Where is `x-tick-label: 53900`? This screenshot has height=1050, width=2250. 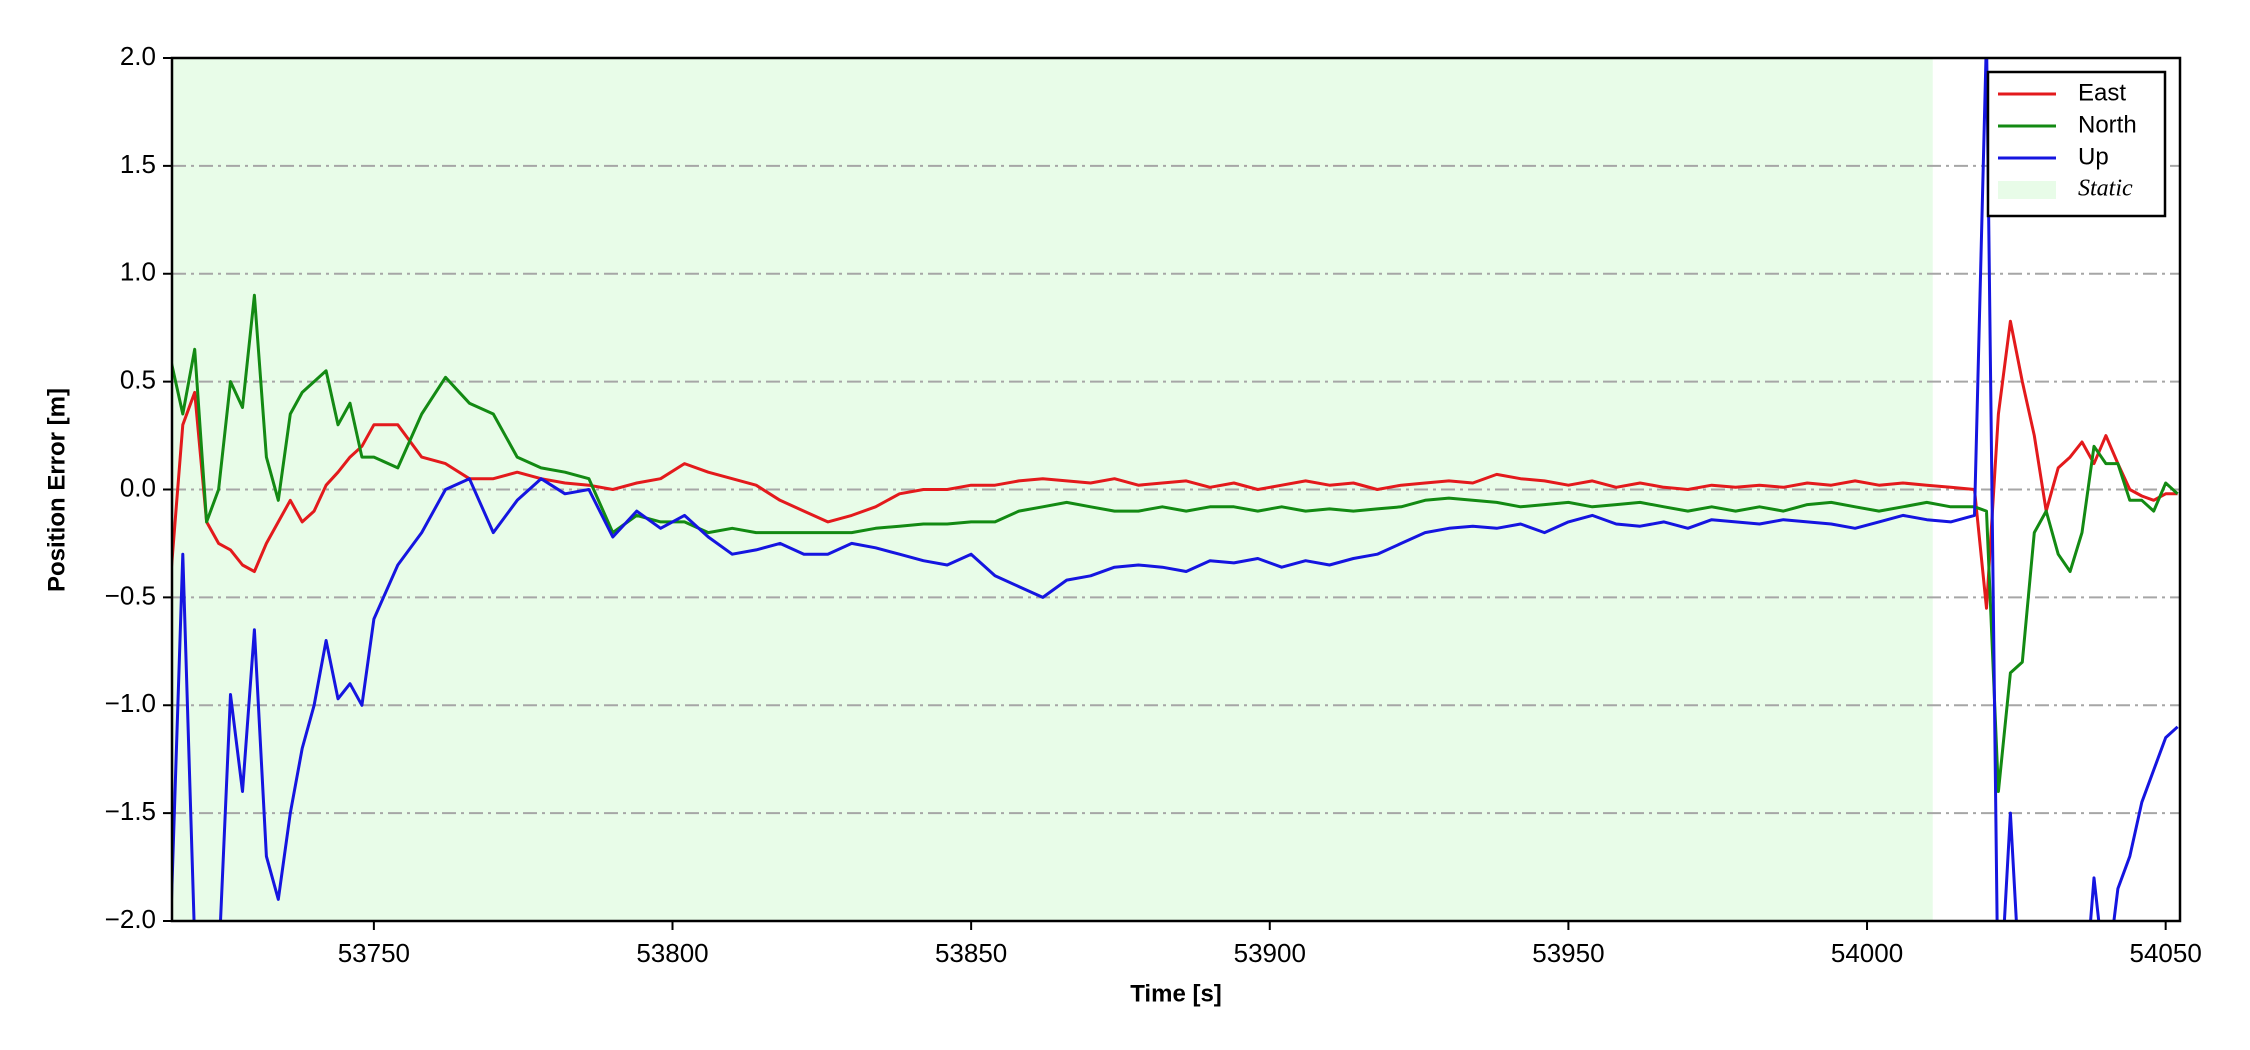
x-tick-label: 53900 is located at coordinates (1270, 953).